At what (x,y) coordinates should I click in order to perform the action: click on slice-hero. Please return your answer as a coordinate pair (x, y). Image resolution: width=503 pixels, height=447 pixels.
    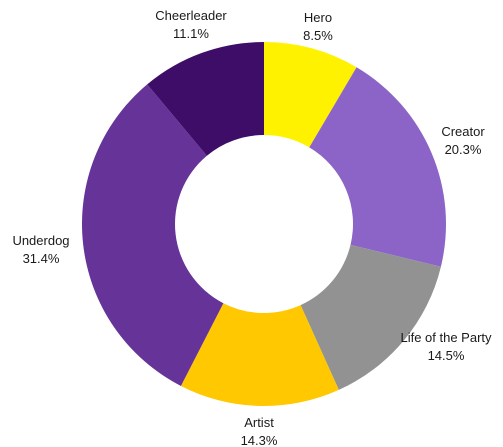
    Looking at the image, I should click on (310, 95).